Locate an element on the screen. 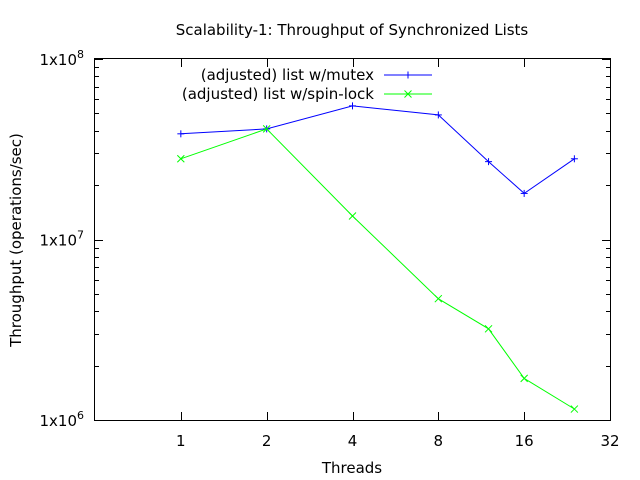  x-axis-label: Threads is located at coordinates (351, 468).